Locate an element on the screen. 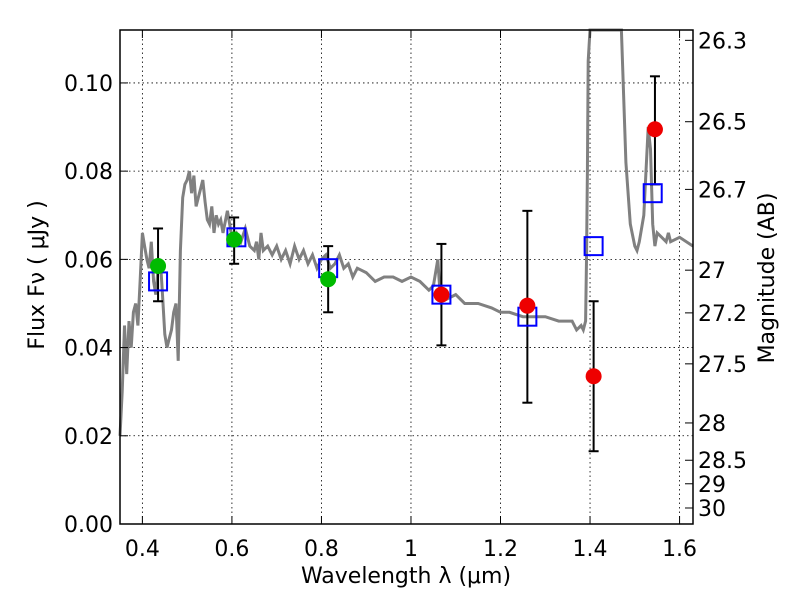 The image size is (800, 600). y-tick-label: 0.08 is located at coordinates (88, 172).